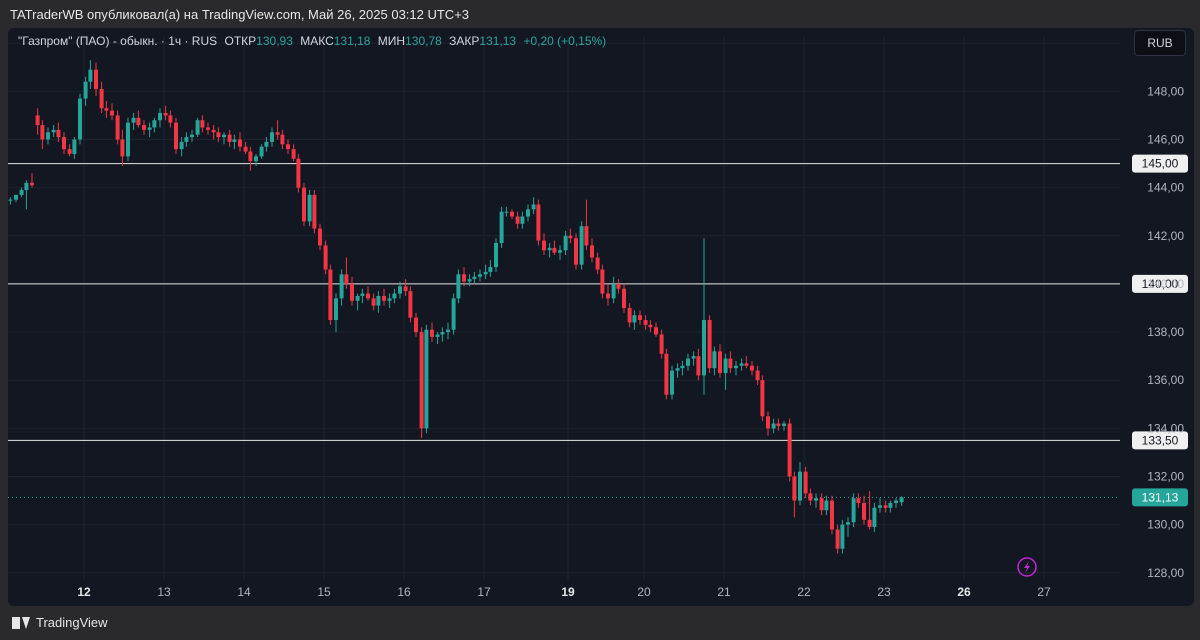 The image size is (1200, 640). Describe the element at coordinates (1165, 525) in the screenshot. I see `y-tick-label: 130,00` at that location.